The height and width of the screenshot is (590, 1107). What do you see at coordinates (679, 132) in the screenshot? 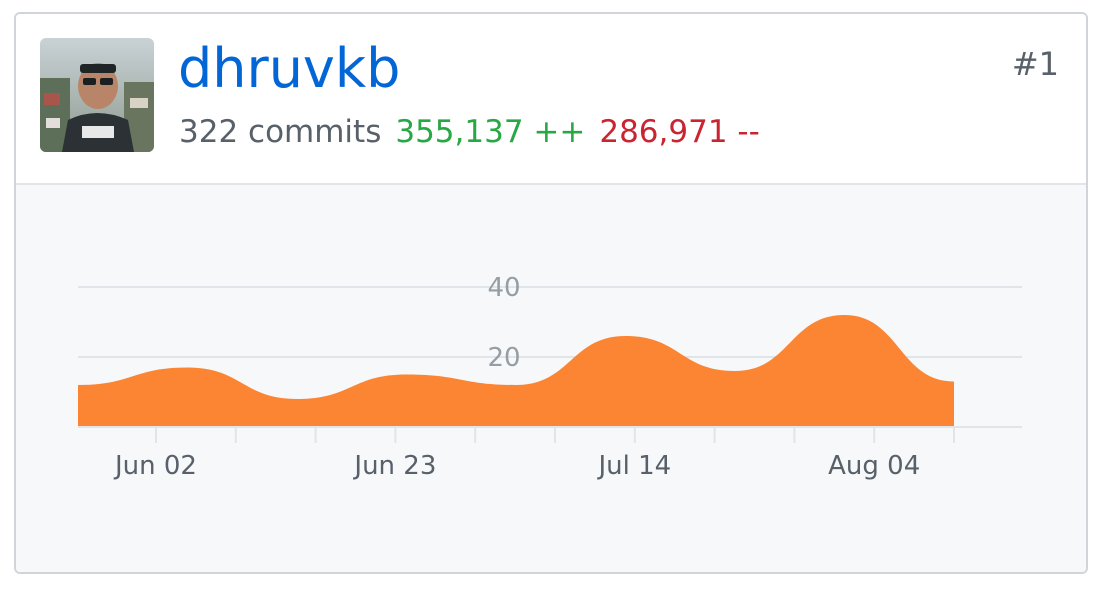
I see `deletions-count: 286,971 --` at bounding box center [679, 132].